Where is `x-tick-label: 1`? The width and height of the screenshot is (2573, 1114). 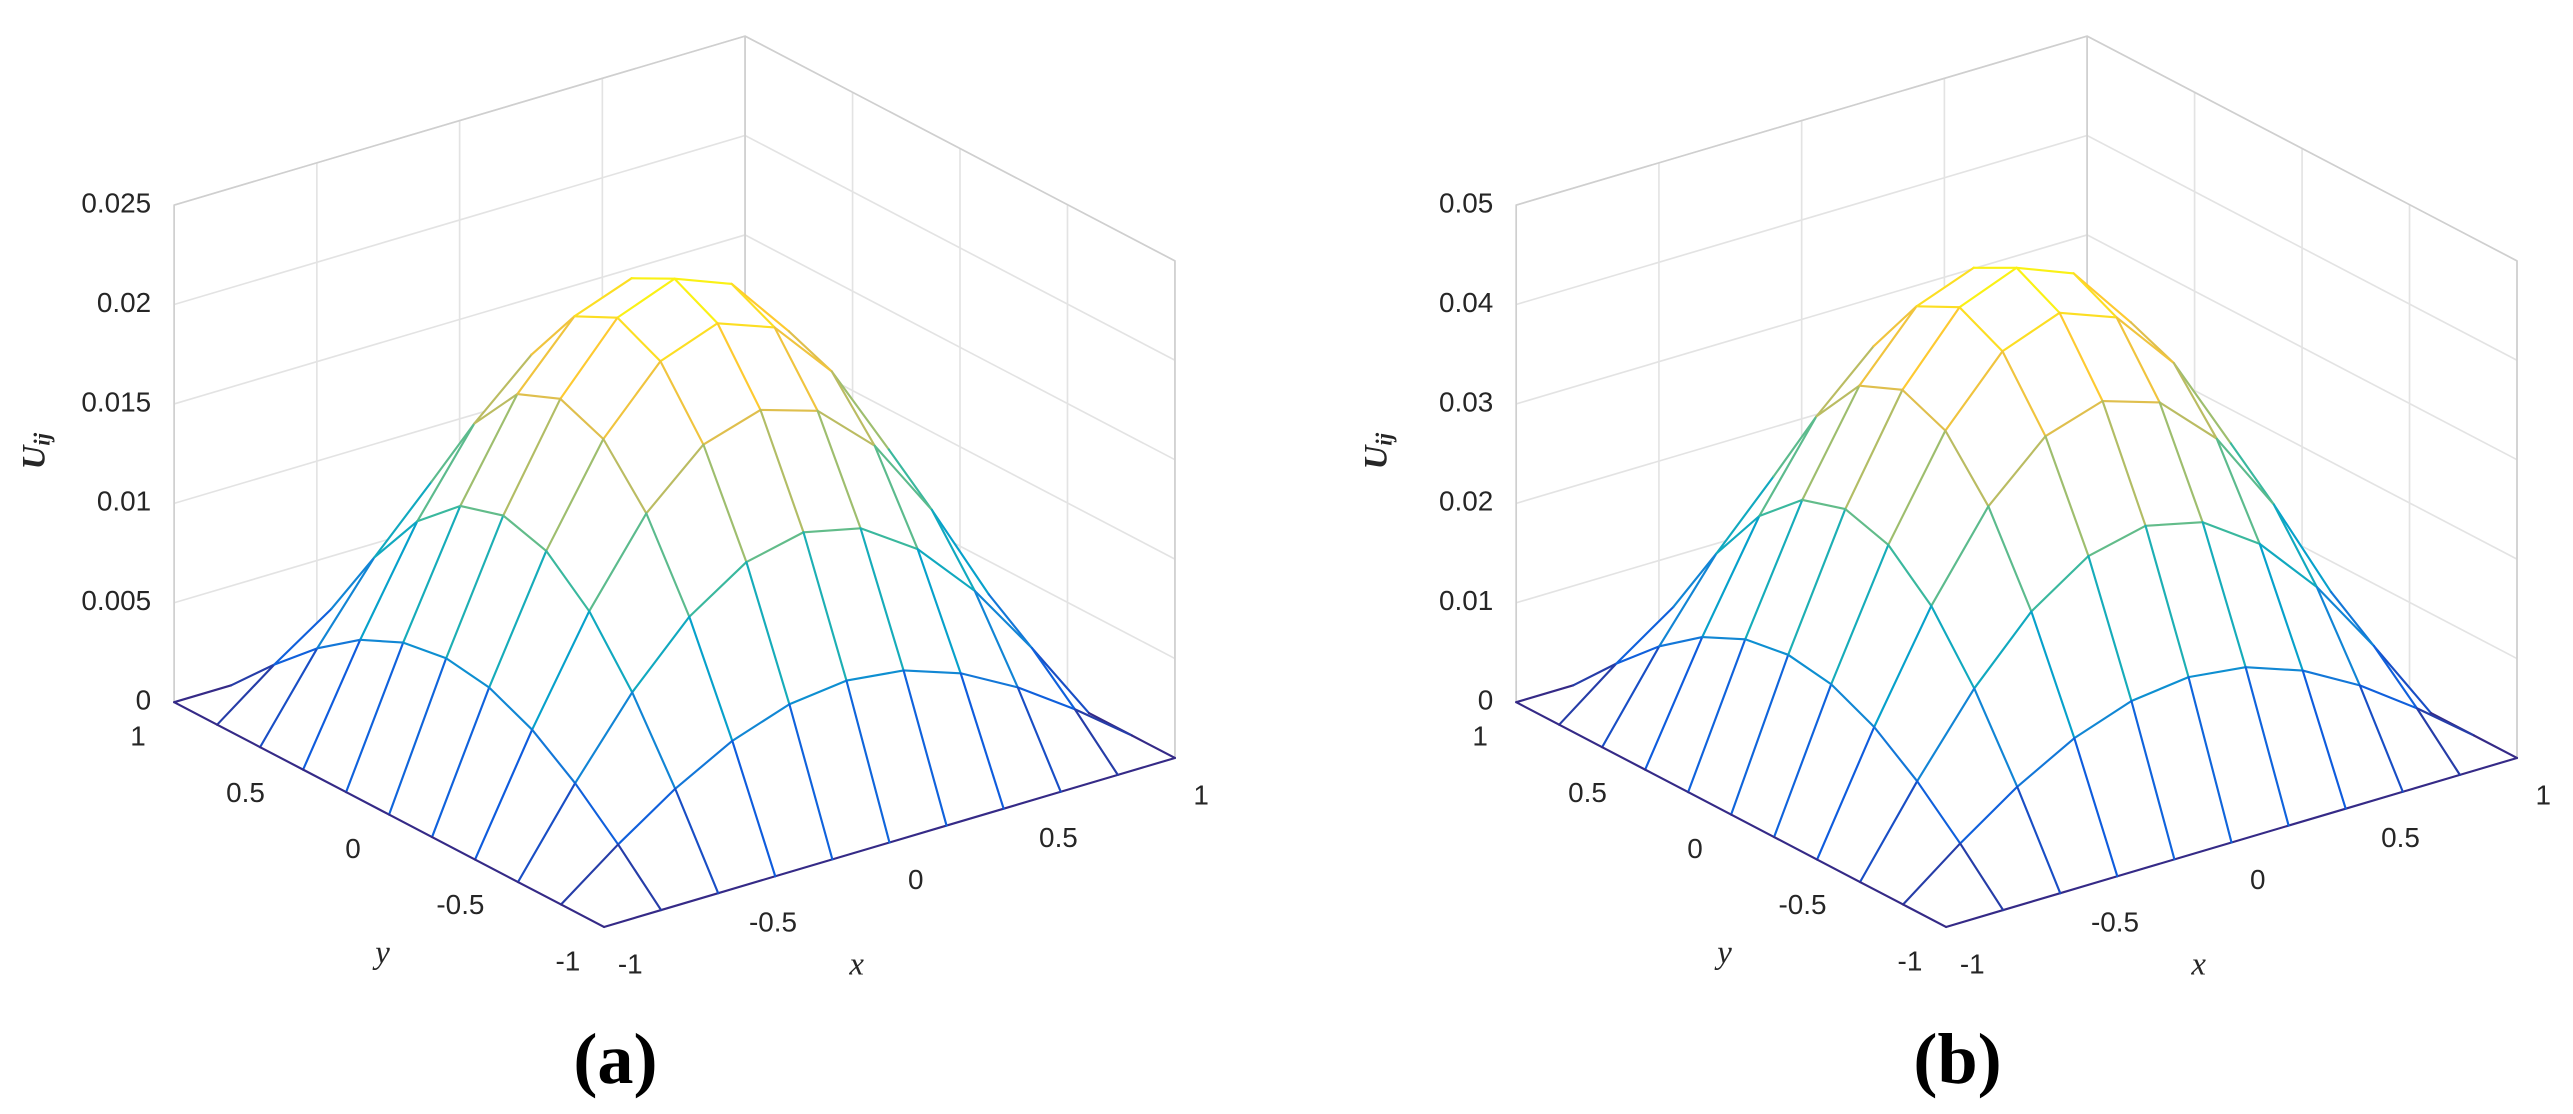 x-tick-label: 1 is located at coordinates (1201, 795).